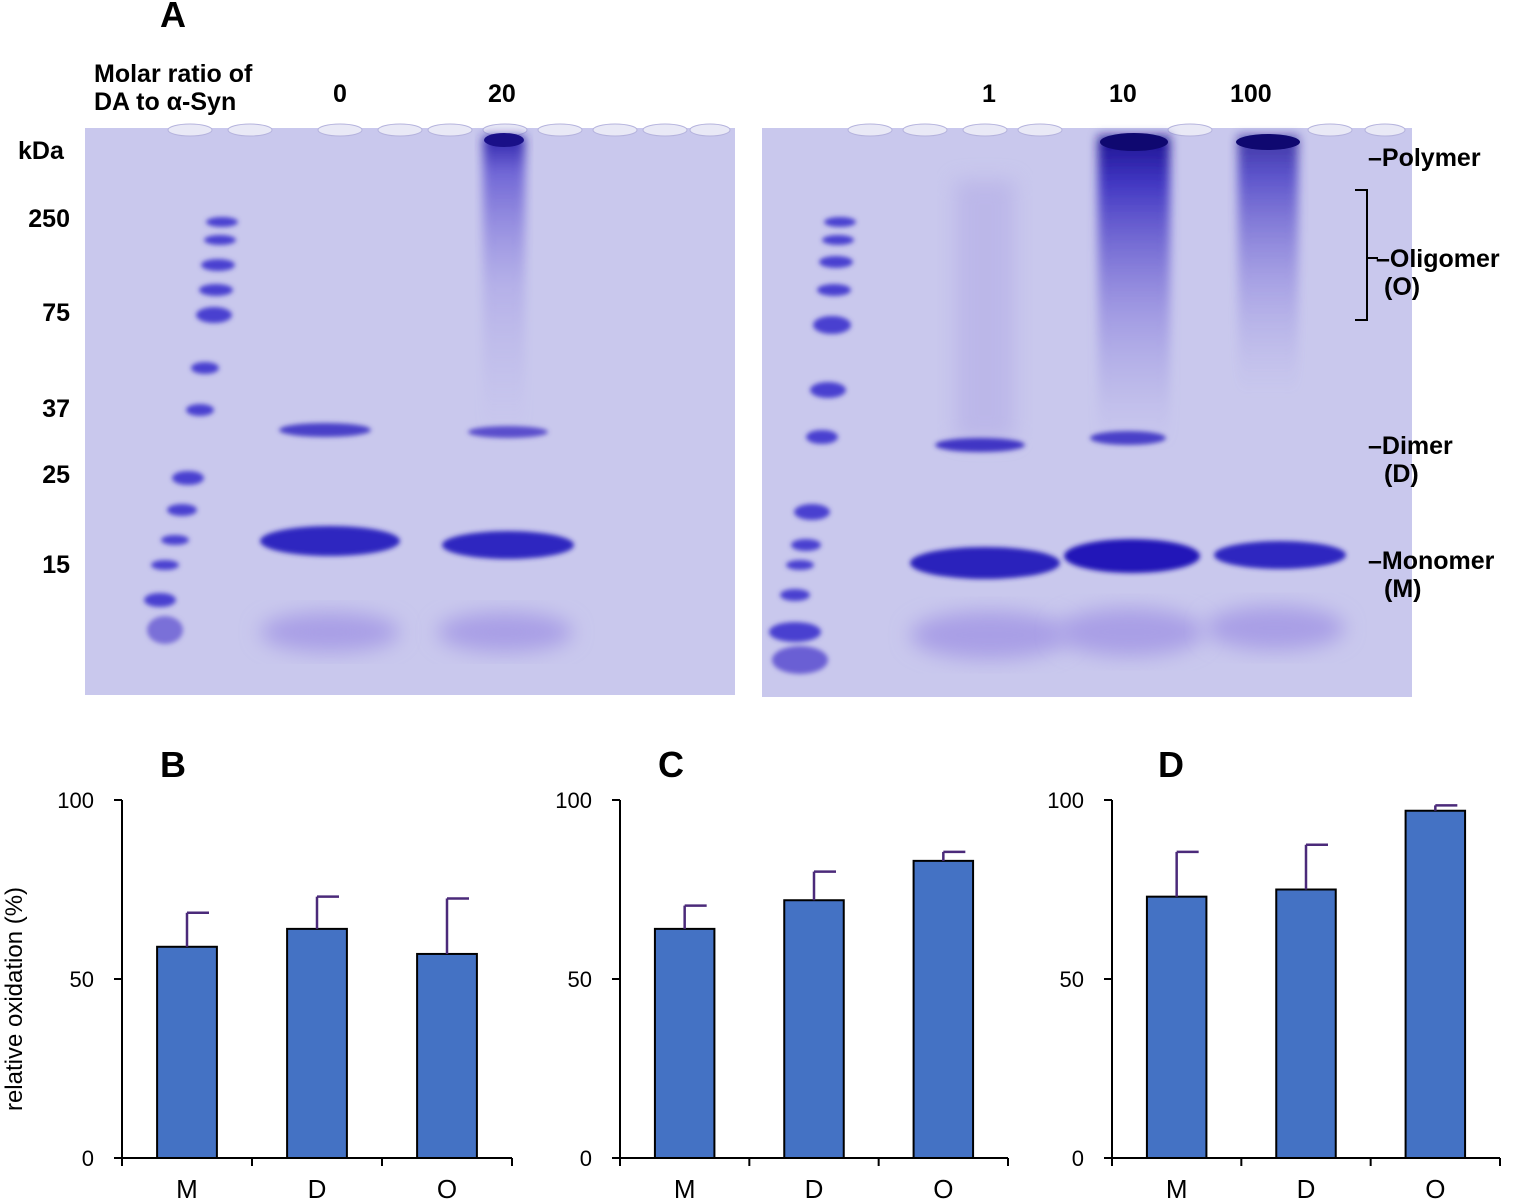  What do you see at coordinates (340, 94) in the screenshot?
I see `lane-label-0: 0` at bounding box center [340, 94].